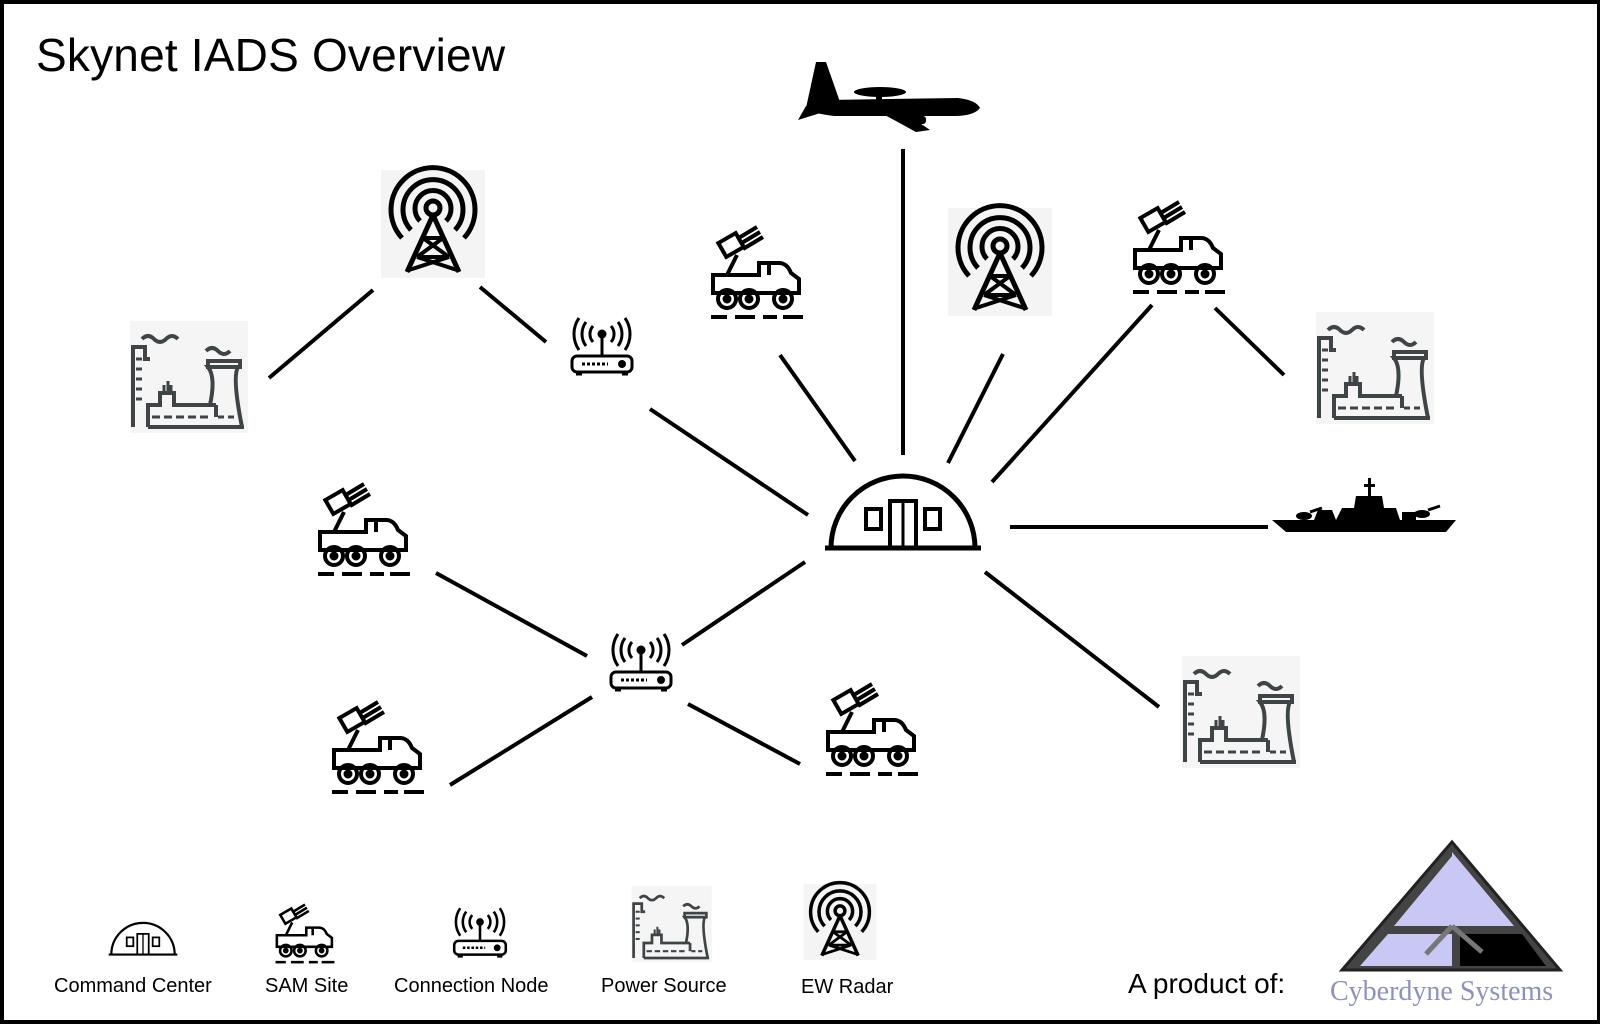  What do you see at coordinates (307, 986) in the screenshot?
I see `legend-sam-site-label: SAM Site` at bounding box center [307, 986].